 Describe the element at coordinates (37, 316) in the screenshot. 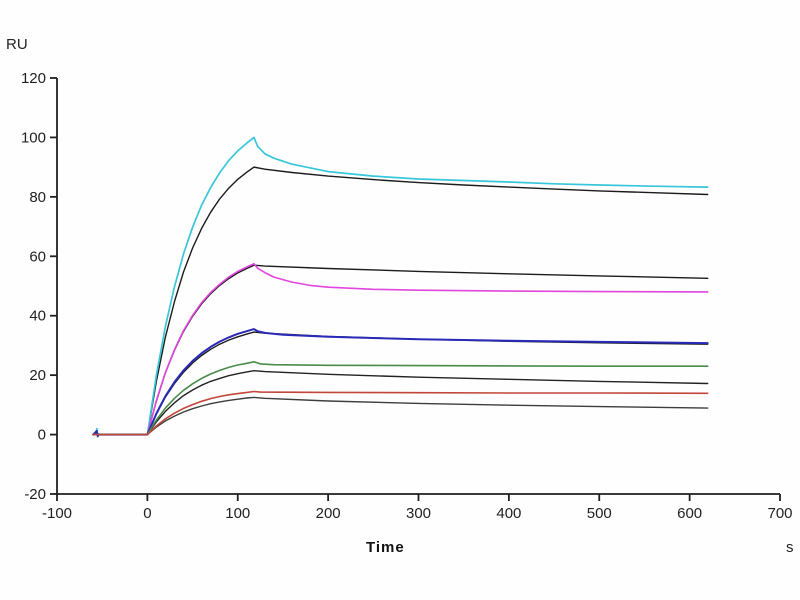

I see `y-tick-label: 40` at that location.